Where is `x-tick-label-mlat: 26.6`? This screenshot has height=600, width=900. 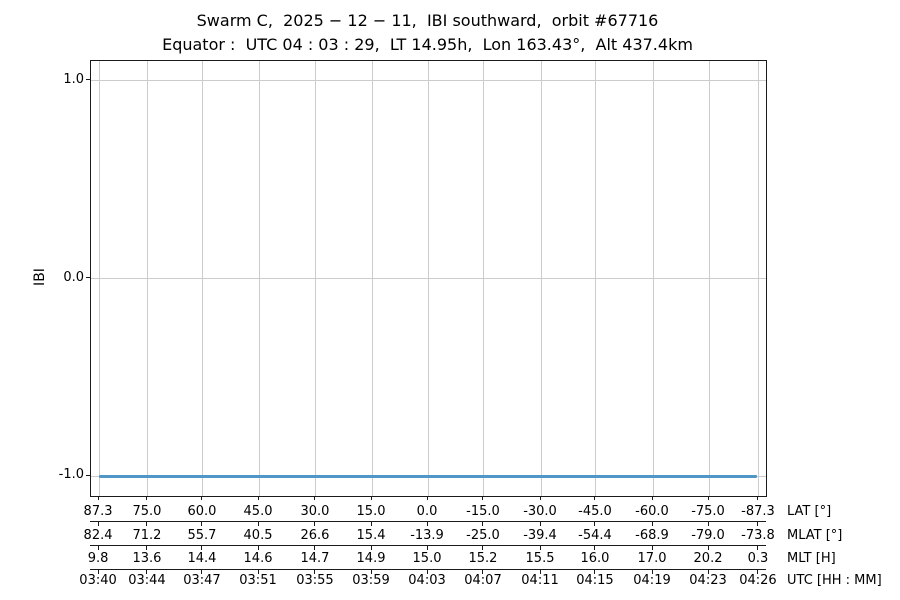 x-tick-label-mlat: 26.6 is located at coordinates (315, 535).